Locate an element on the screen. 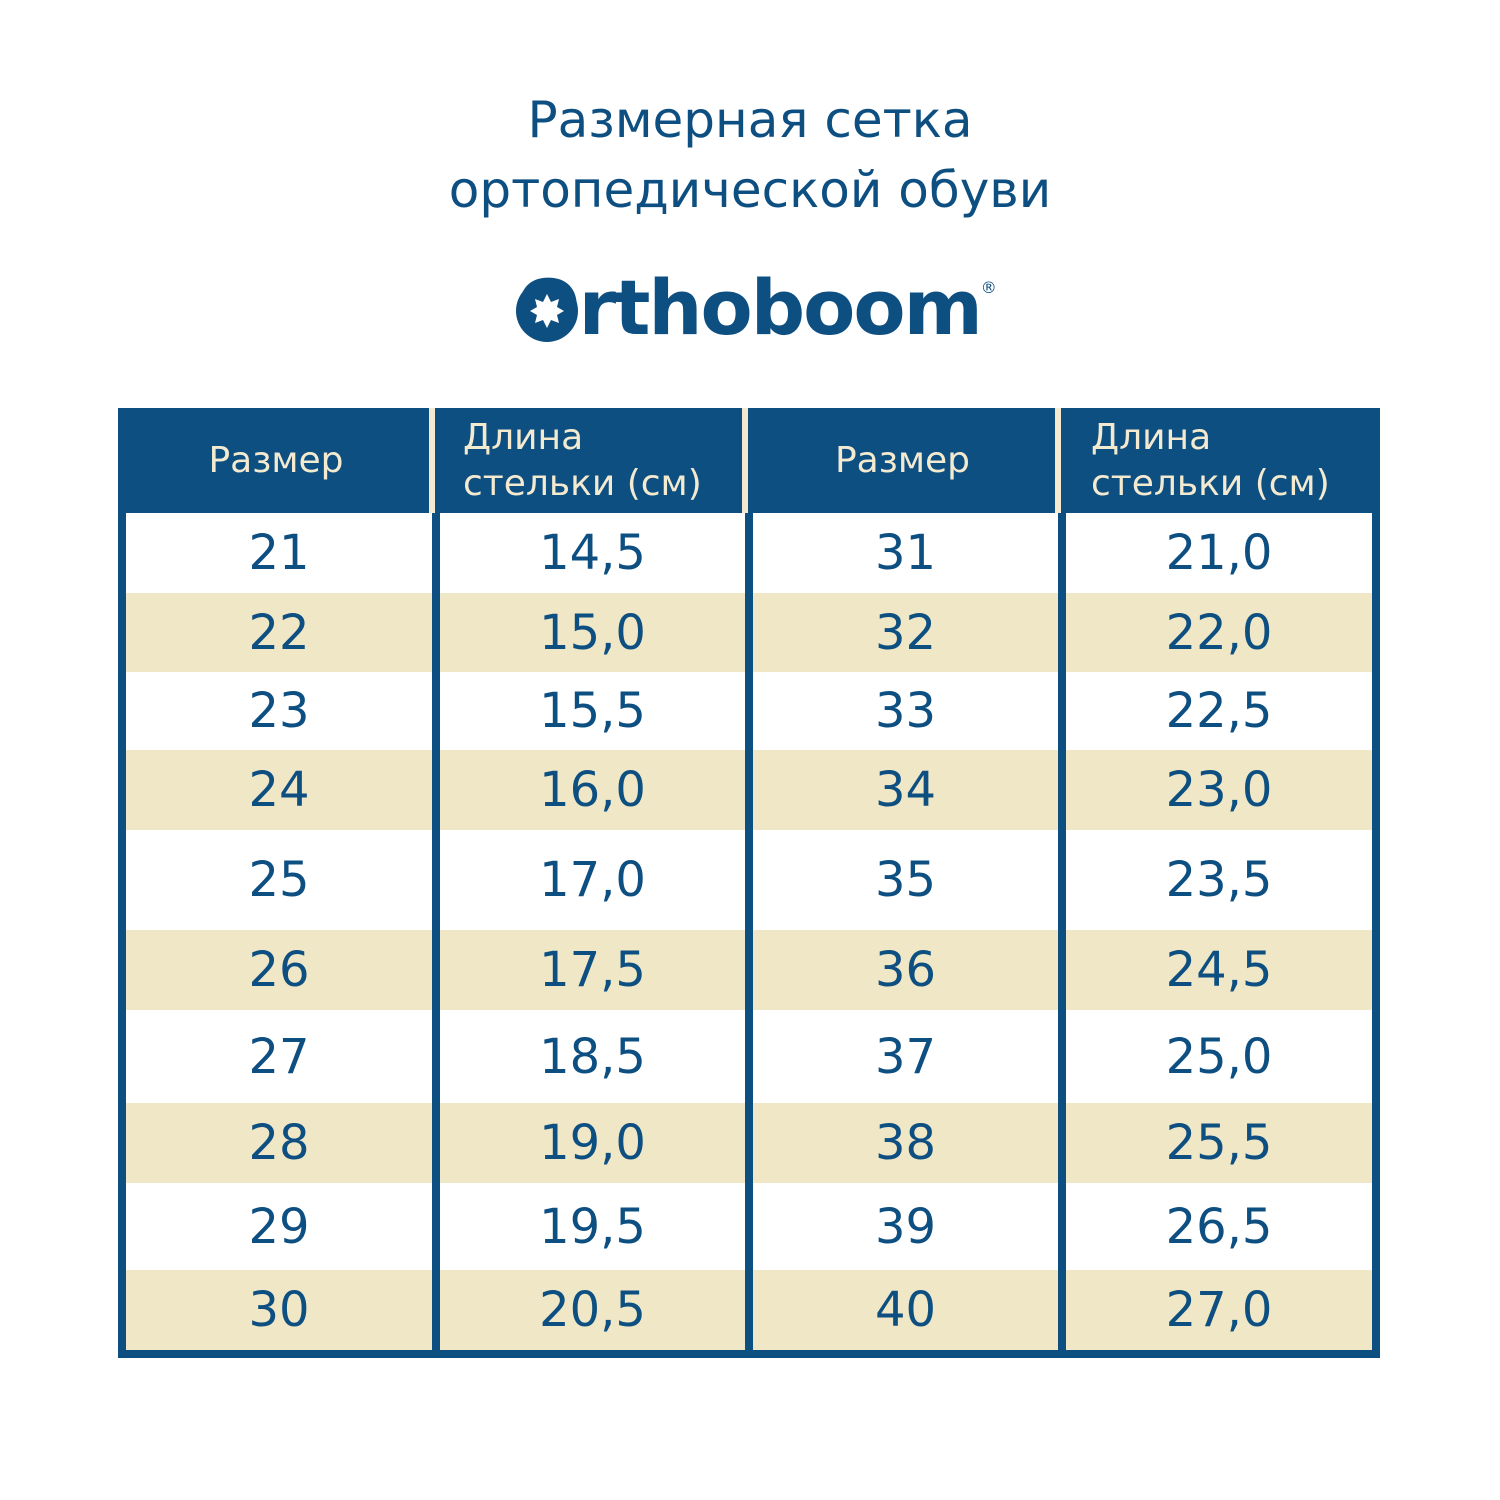 The width and height of the screenshot is (1500, 1500). length-cell: 21,0 is located at coordinates (1219, 553).